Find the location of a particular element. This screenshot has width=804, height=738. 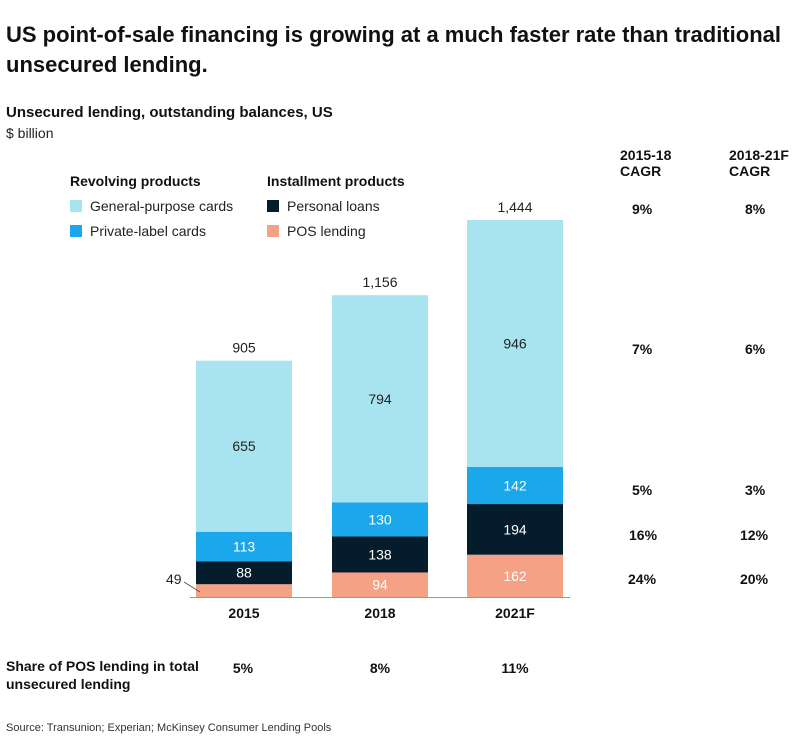

legend-item-general-purpose-cards: General-purpose cards is located at coordinates (151, 206).